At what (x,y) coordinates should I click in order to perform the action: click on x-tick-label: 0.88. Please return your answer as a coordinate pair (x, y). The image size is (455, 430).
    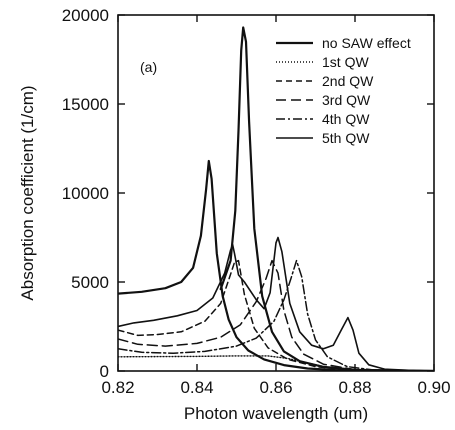
    Looking at the image, I should click on (354, 387).